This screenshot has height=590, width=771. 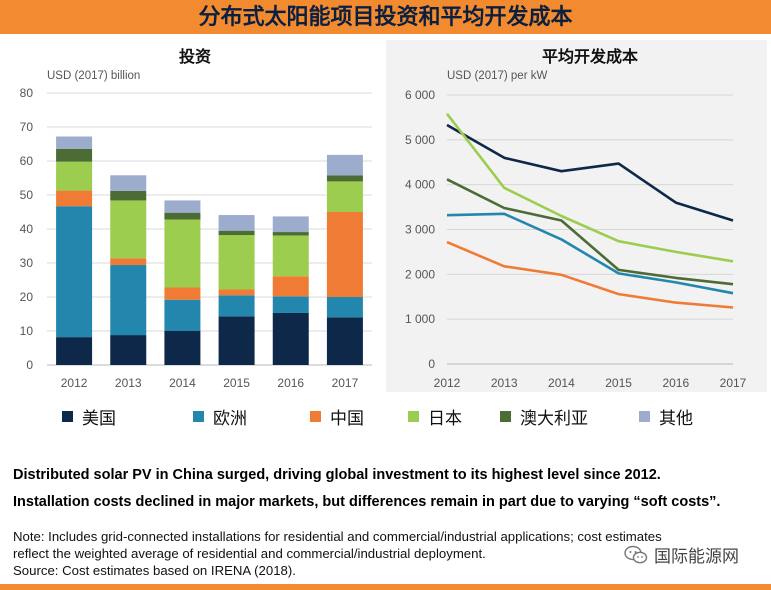 I want to click on y-tick-label: 50, so click(x=27, y=195).